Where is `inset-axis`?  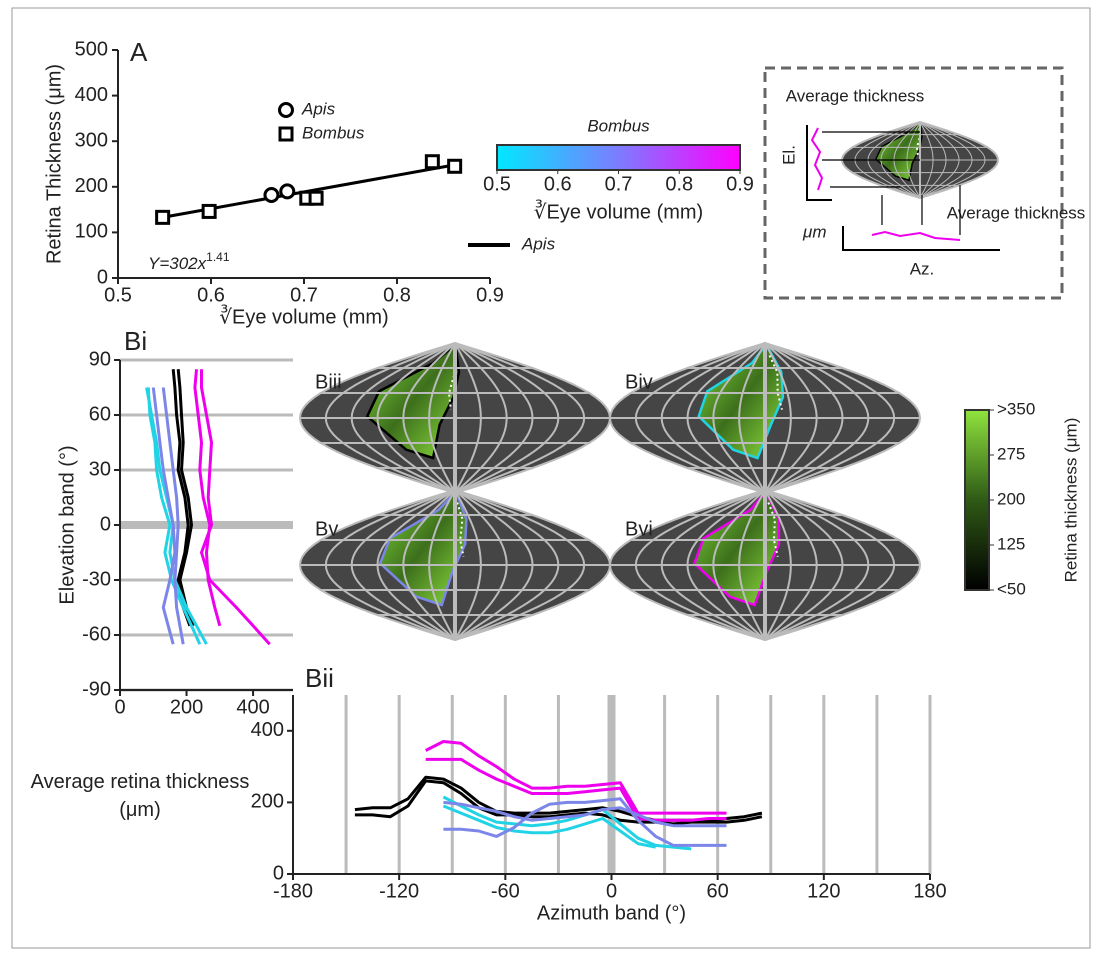
inset-axis is located at coordinates (819, 163).